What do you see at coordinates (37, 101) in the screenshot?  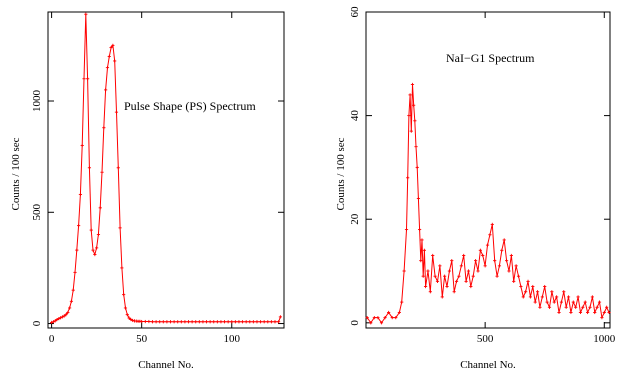 I see `y-tick-label: 1000` at bounding box center [37, 101].